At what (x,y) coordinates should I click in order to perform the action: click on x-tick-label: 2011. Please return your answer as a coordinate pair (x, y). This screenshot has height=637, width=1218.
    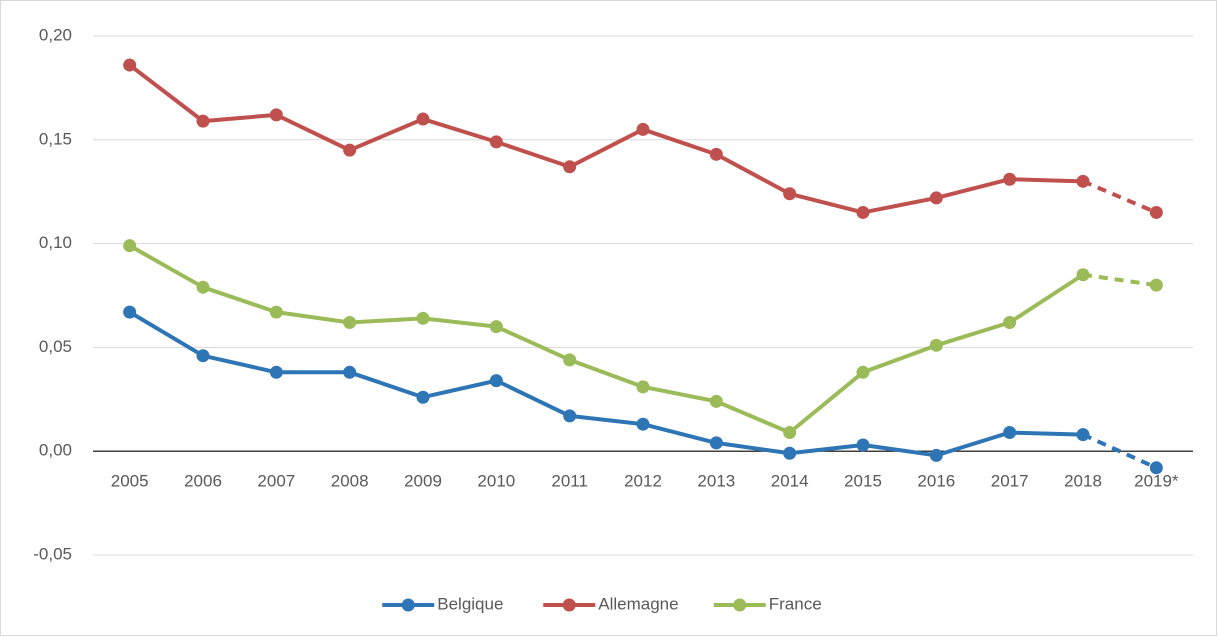
    Looking at the image, I should click on (569, 481).